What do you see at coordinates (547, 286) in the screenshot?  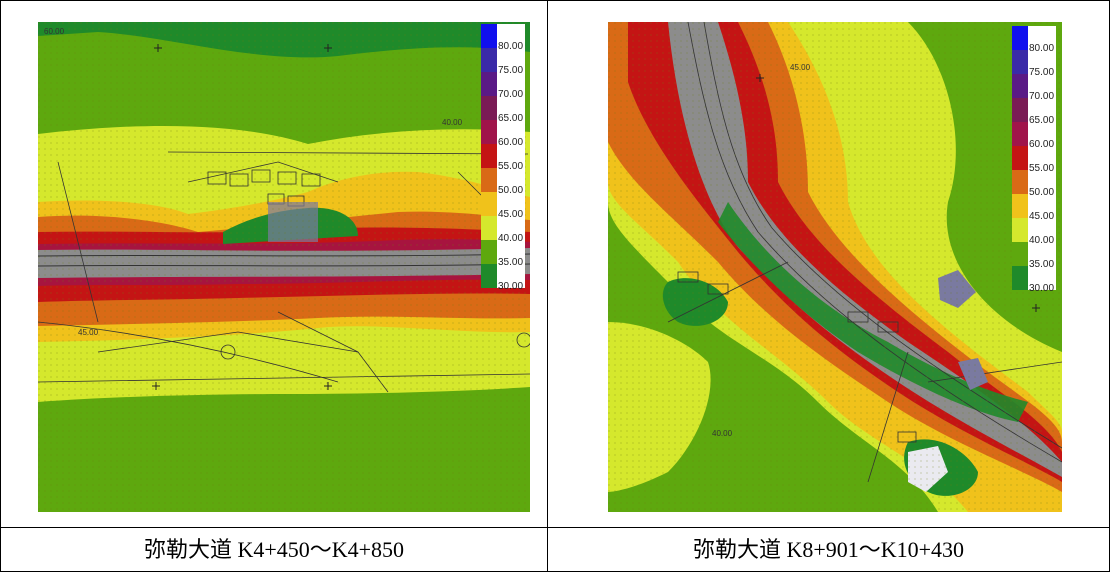 I see `table-border-middle` at bounding box center [547, 286].